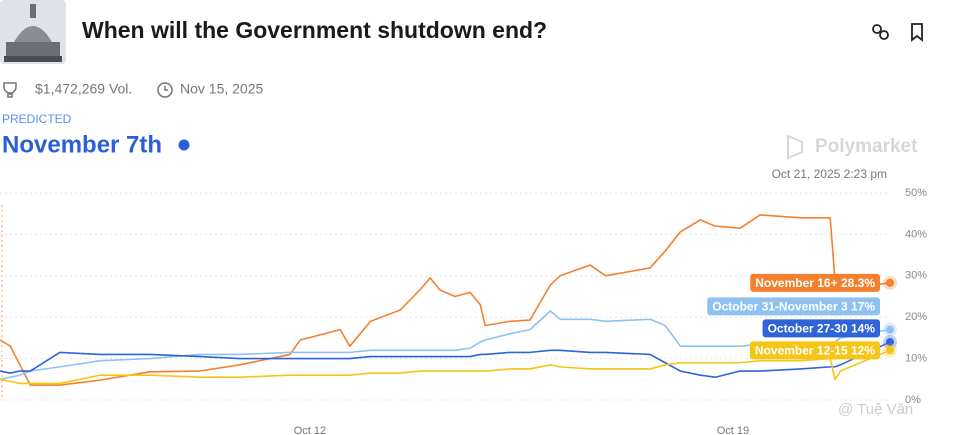 This screenshot has width=964, height=435. Describe the element at coordinates (314, 30) in the screenshot. I see `market-title: When will the Government shutdown end?` at that location.